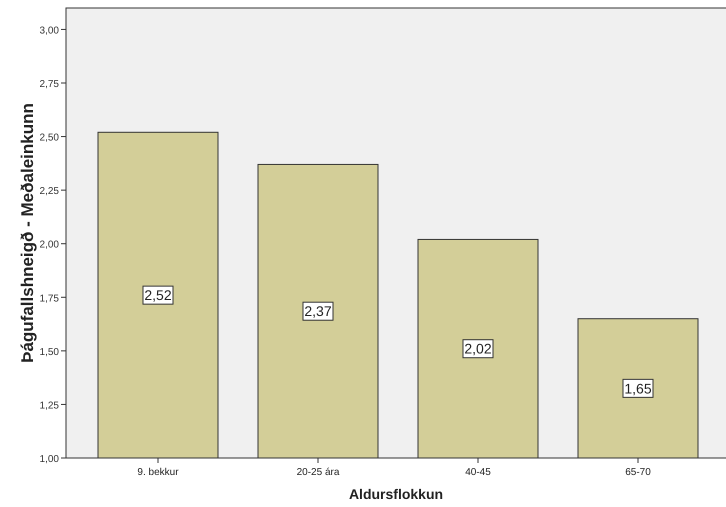  What do you see at coordinates (50, 298) in the screenshot?
I see `y-tick-label: 1,75` at bounding box center [50, 298].